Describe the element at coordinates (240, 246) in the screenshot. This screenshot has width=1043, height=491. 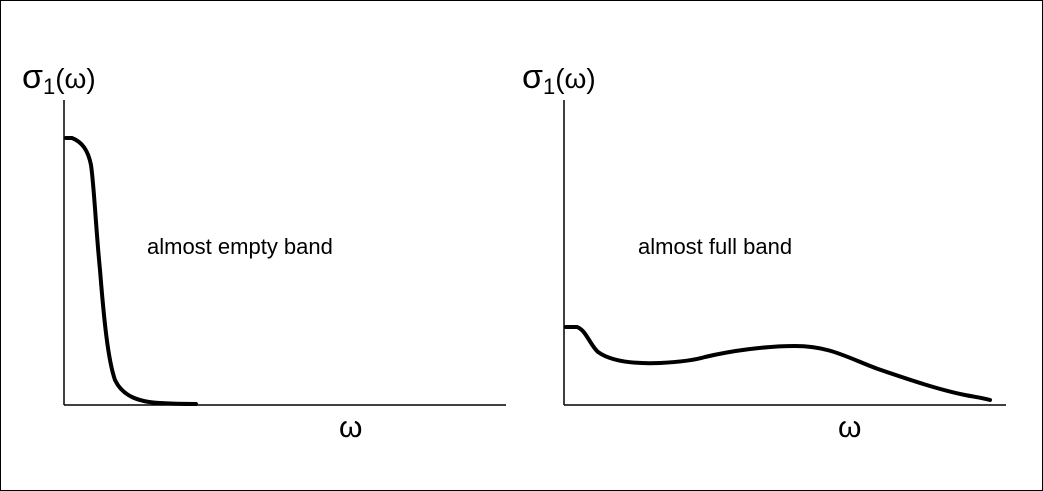
I see `left-annotation: almost empty band` at that location.